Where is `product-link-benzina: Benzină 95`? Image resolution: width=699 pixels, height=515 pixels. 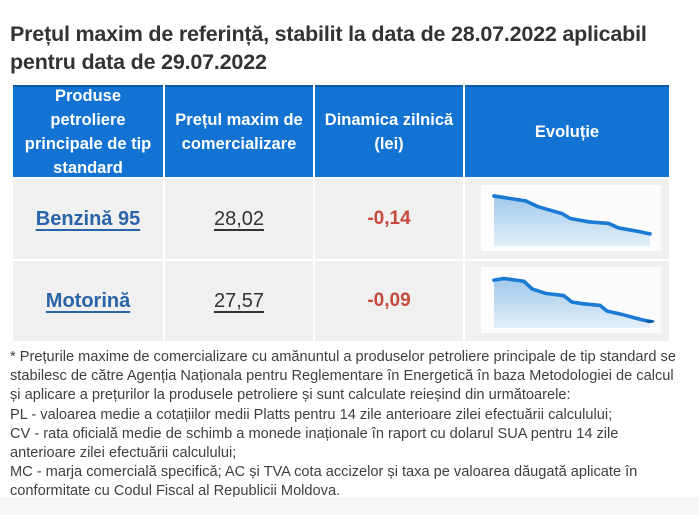 product-link-benzina: Benzină 95 is located at coordinates (88, 218).